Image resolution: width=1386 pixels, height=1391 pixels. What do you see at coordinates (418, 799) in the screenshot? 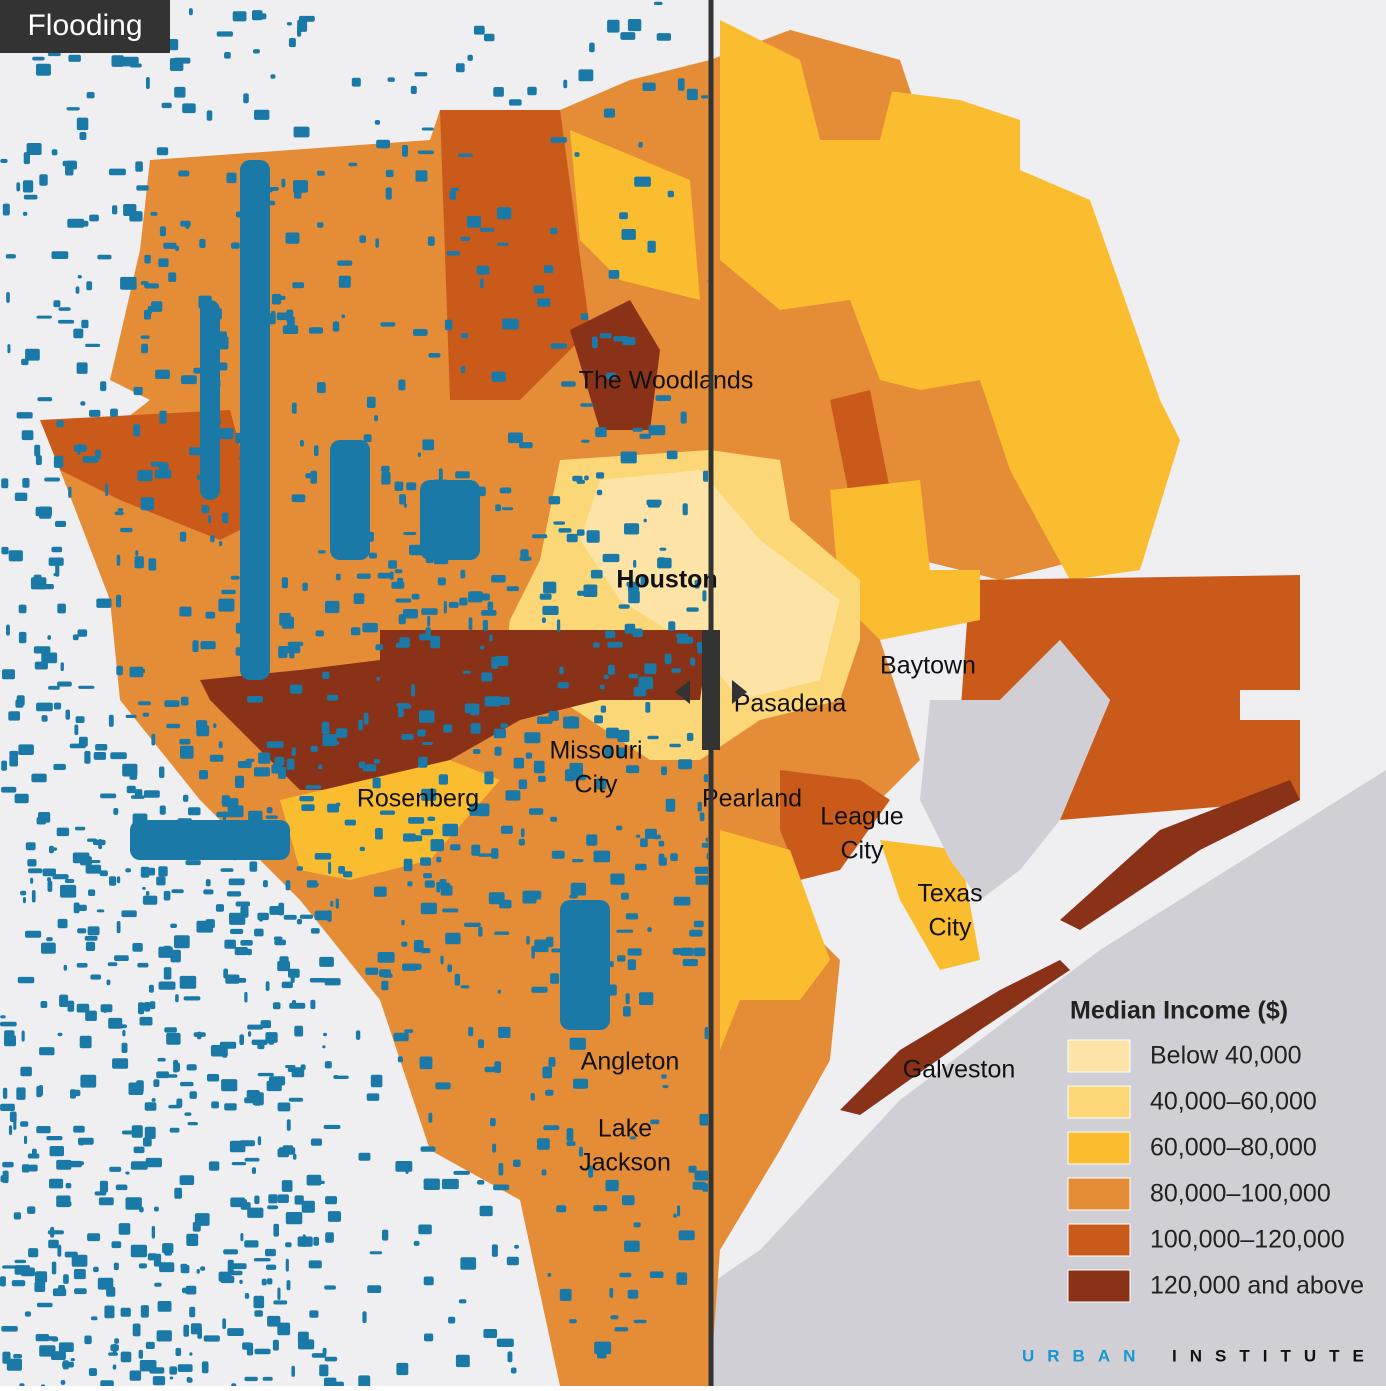
I see `place-label: Rosenberg` at bounding box center [418, 799].